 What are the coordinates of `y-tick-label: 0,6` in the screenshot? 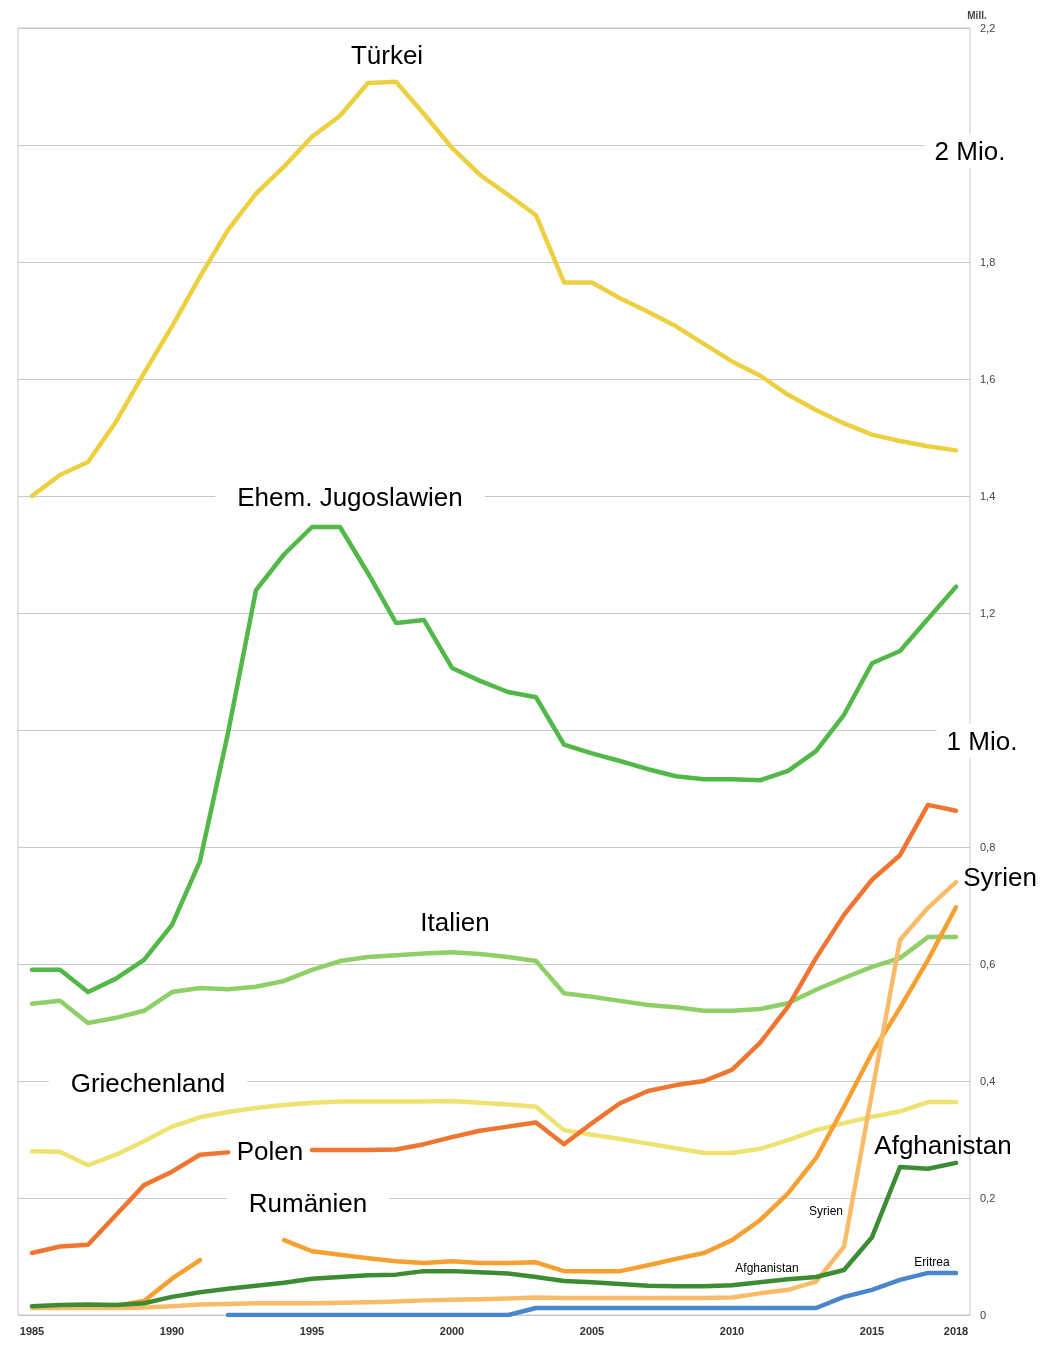 It's located at (988, 964).